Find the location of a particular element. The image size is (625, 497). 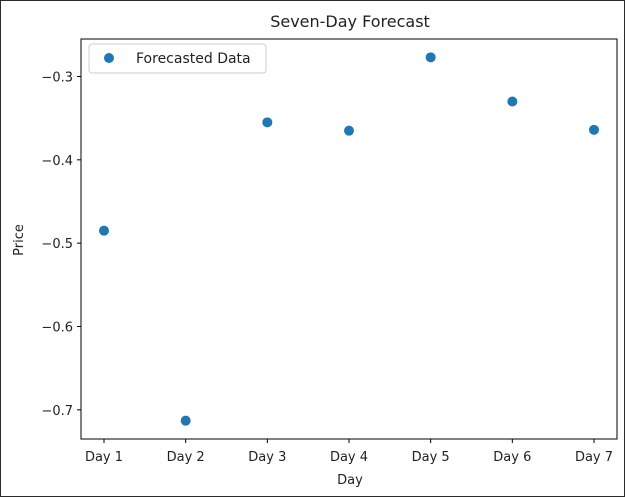

legend-box is located at coordinates (177, 58).